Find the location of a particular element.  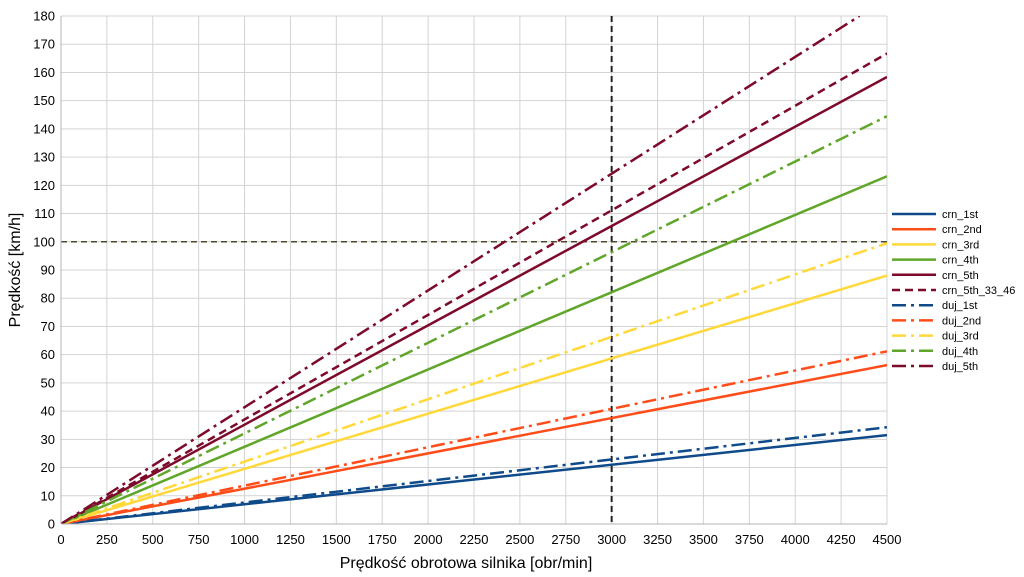

y-tick-label: 130 is located at coordinates (44, 157).